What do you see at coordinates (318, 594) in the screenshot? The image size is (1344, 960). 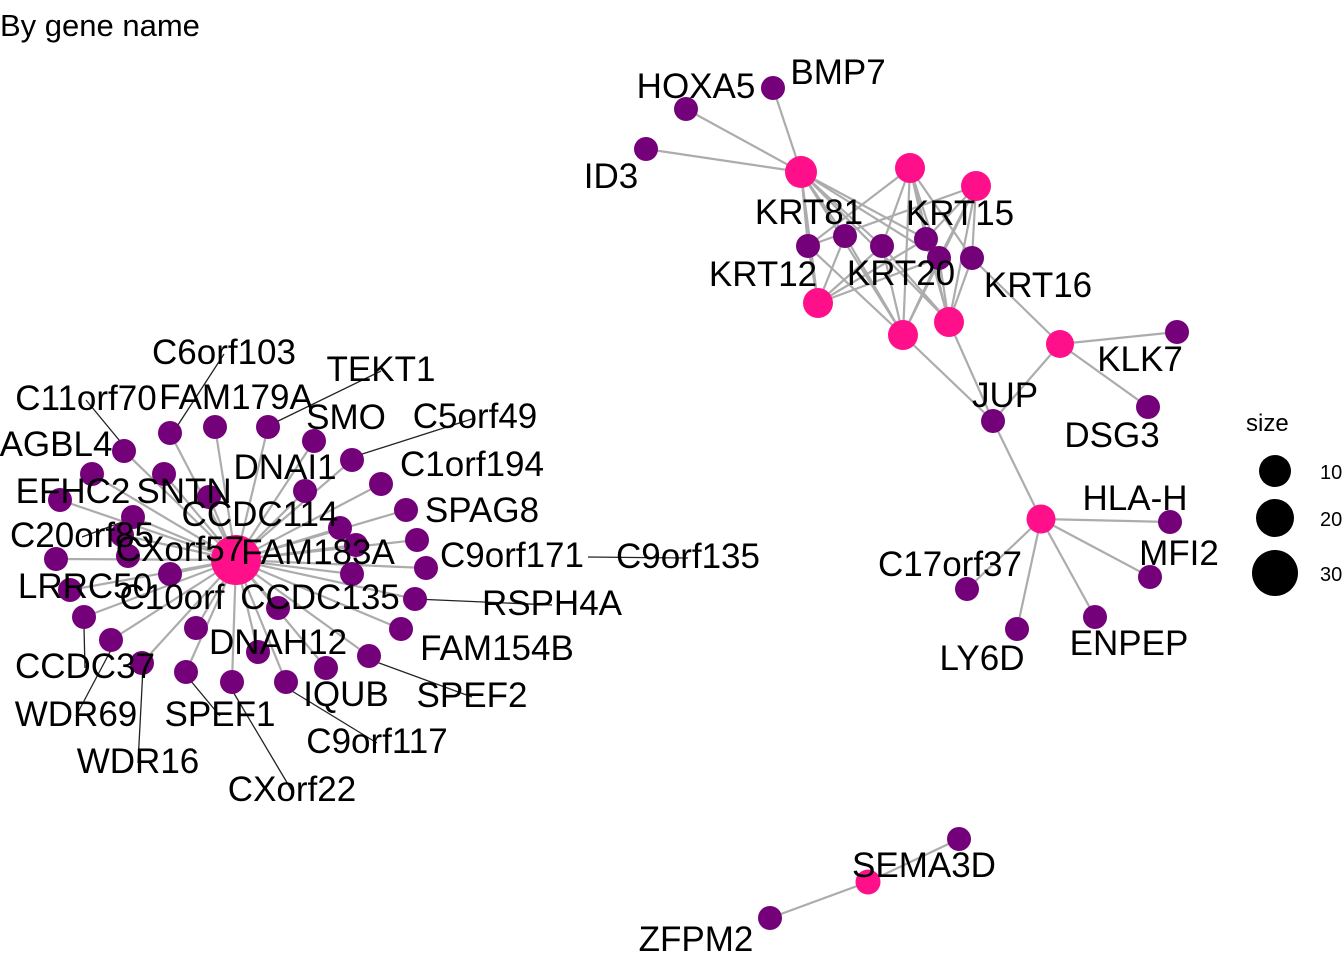 I see `edge-hub_cilia-FAM154B` at bounding box center [318, 594].